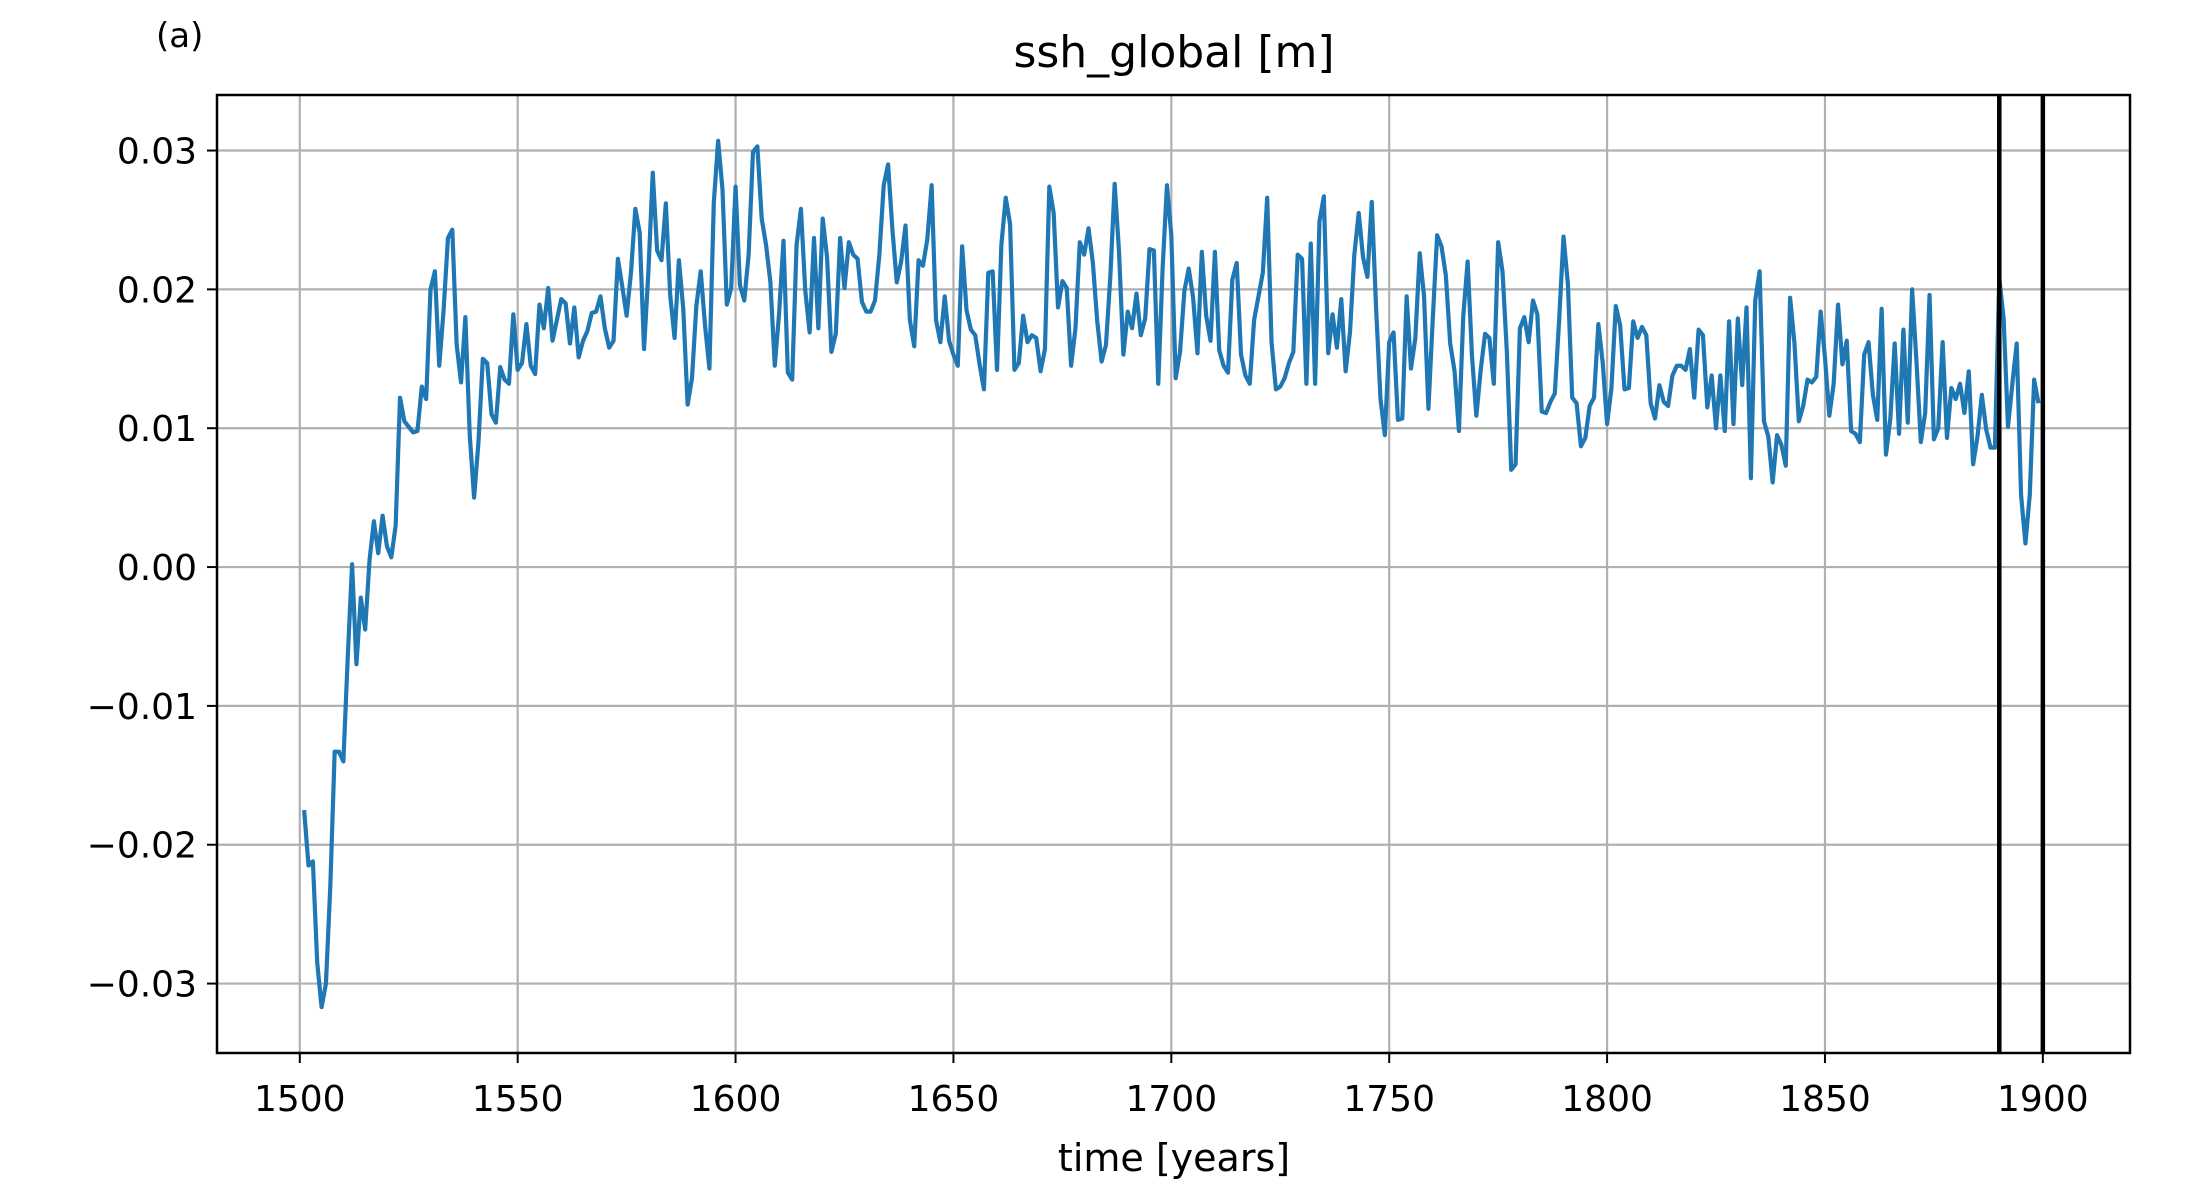 This screenshot has width=2196, height=1181. Describe the element at coordinates (157, 152) in the screenshot. I see `y-tick-label: 0.03` at that location.